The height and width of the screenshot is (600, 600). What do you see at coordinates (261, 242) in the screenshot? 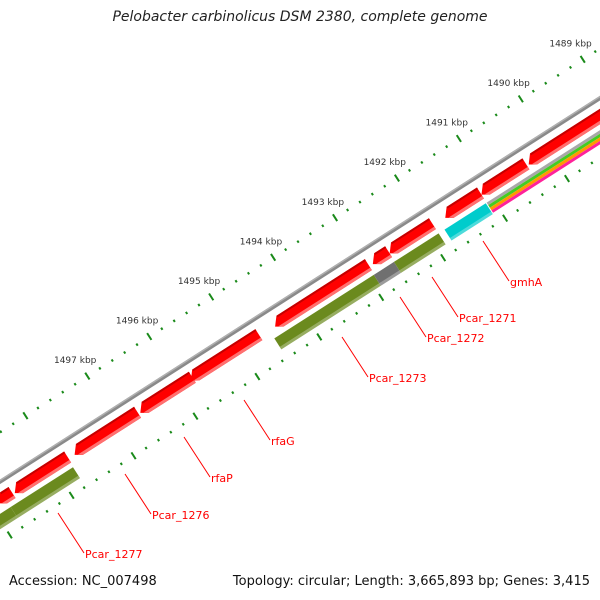
I see `kbp-label: 1494 kbp` at bounding box center [261, 242].